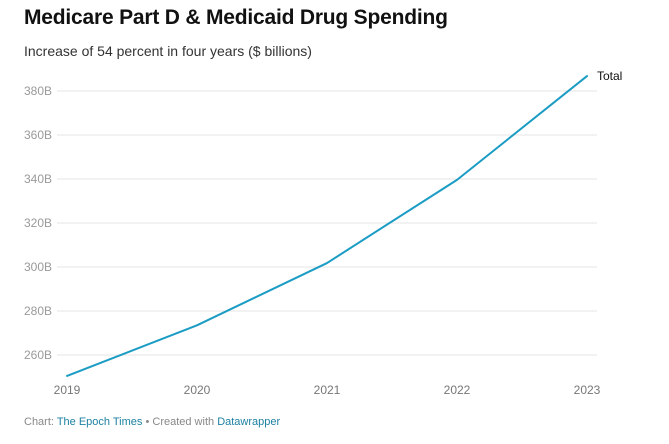  Describe the element at coordinates (40, 422) in the screenshot. I see `footer-prefix: Chart:` at that location.